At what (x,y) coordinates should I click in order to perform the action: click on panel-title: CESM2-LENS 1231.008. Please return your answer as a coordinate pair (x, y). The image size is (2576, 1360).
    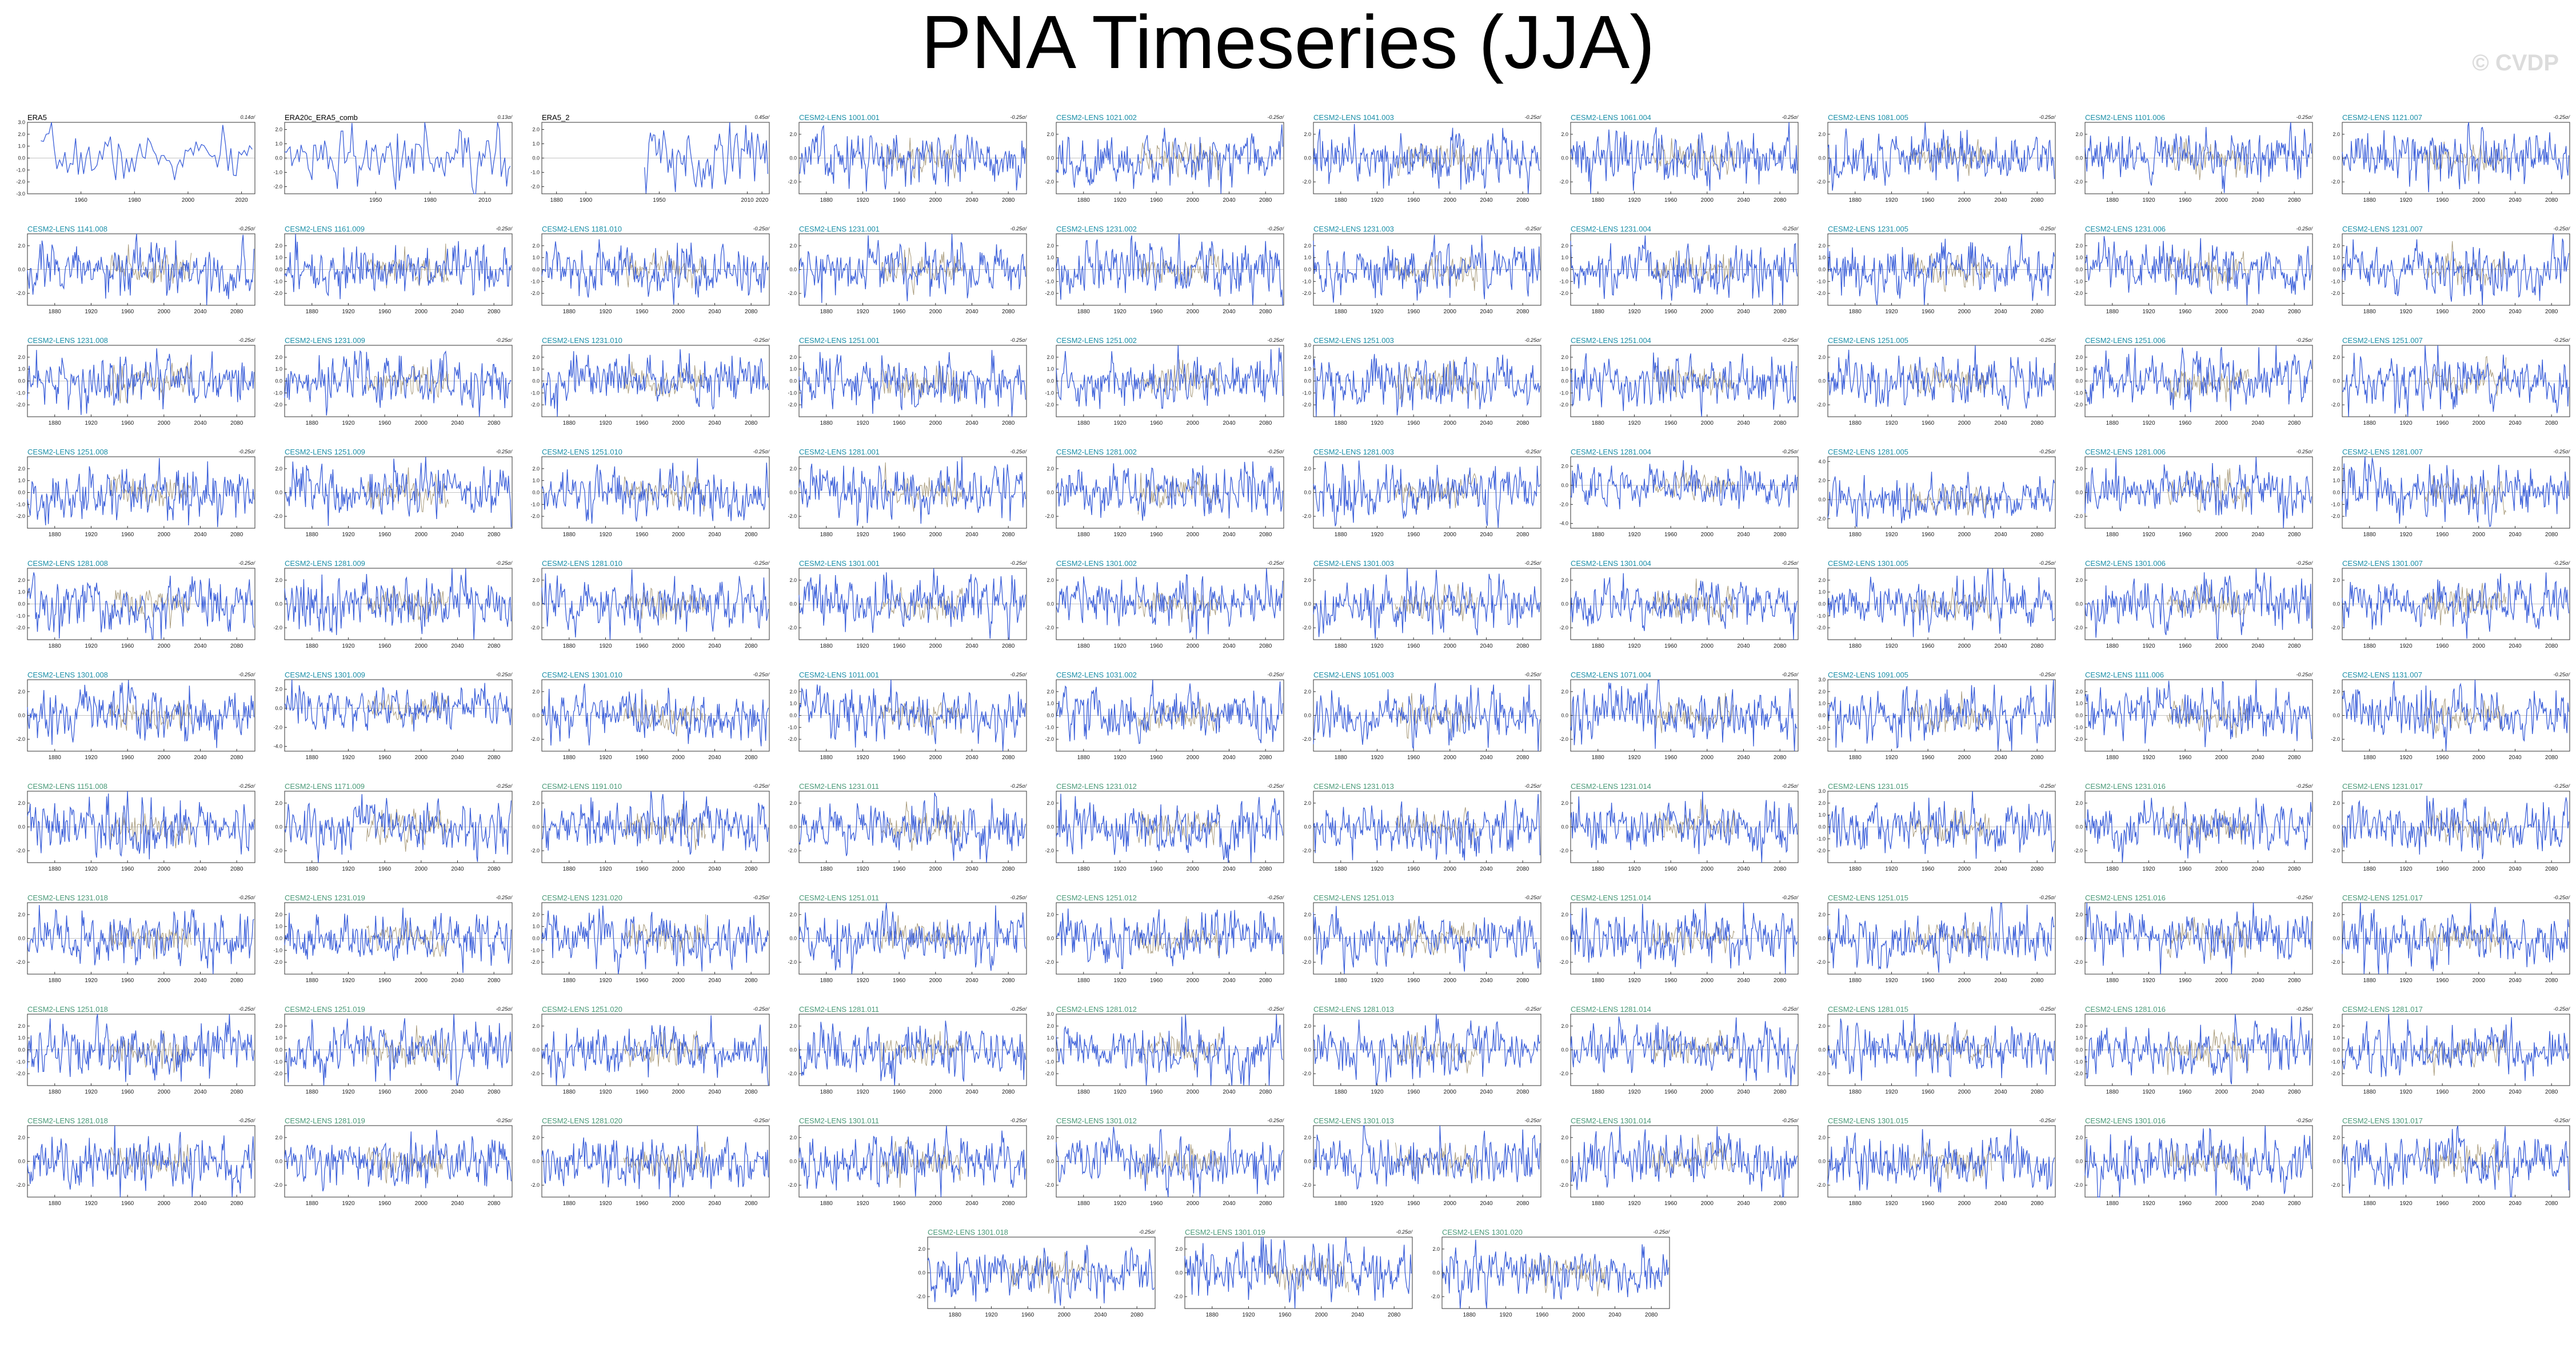
    Looking at the image, I should click on (67, 340).